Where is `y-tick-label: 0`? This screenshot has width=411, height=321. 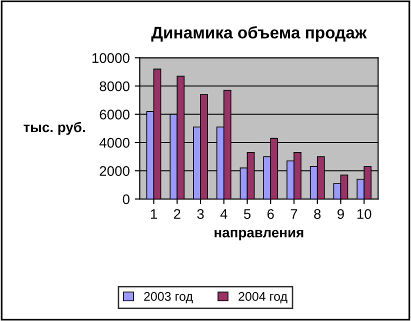 y-tick-label: 0 is located at coordinates (126, 199).